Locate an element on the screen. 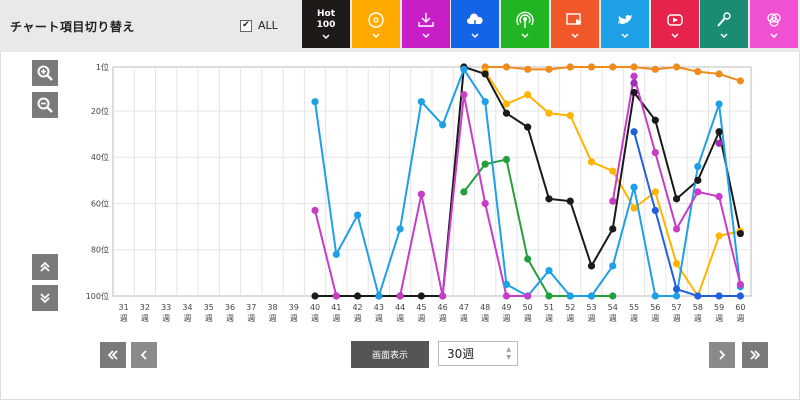 The width and height of the screenshot is (800, 400). y-tick-label: 1位 is located at coordinates (102, 67).